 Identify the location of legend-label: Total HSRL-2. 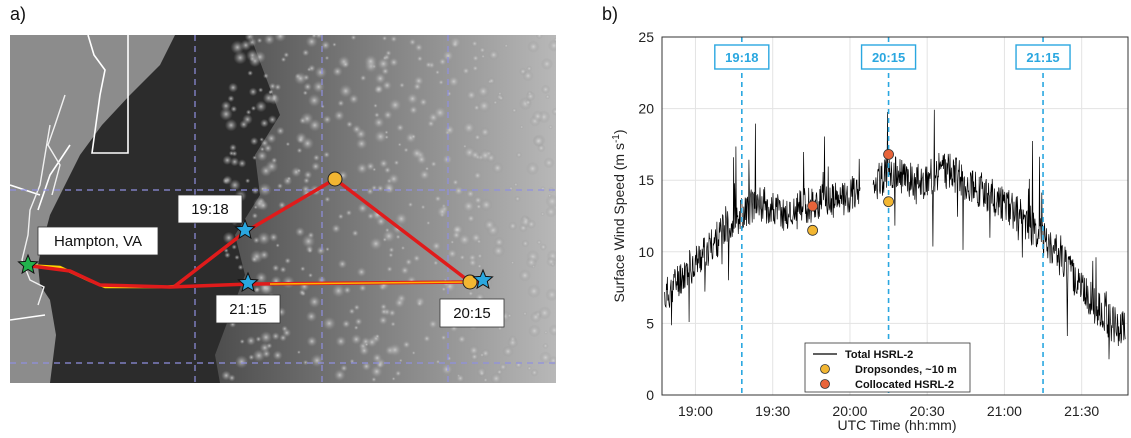
(879, 355).